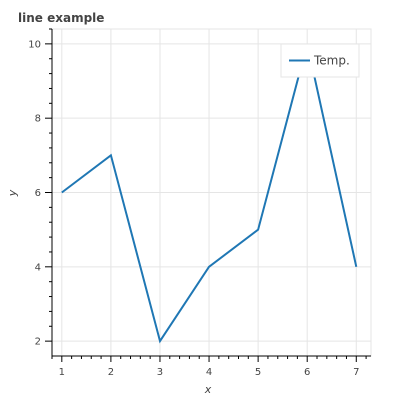 Image resolution: width=400 pixels, height=400 pixels. I want to click on y-tick-label: 10, so click(34, 44).